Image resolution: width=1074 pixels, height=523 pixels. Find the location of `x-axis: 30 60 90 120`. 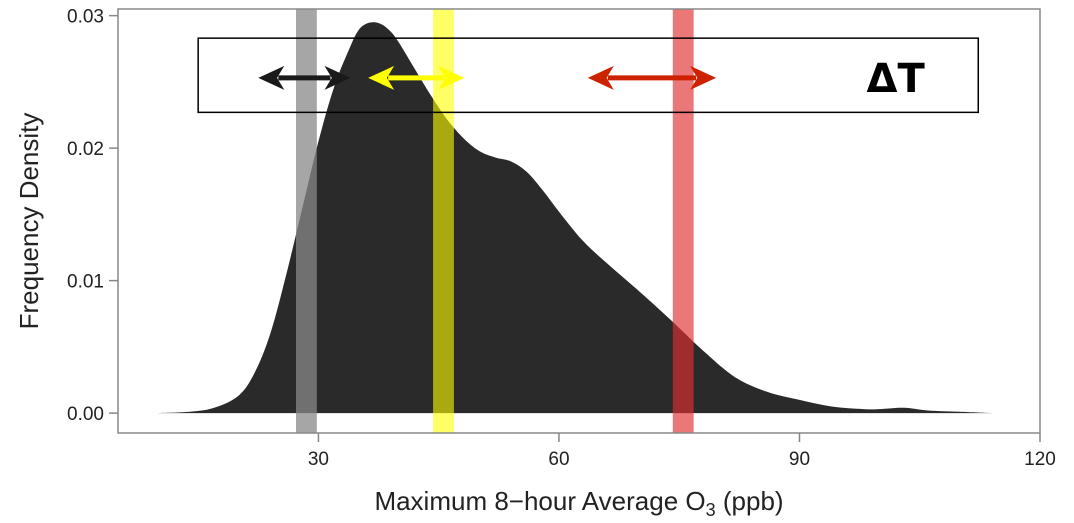

x-axis: 30 60 90 120 is located at coordinates (682, 451).